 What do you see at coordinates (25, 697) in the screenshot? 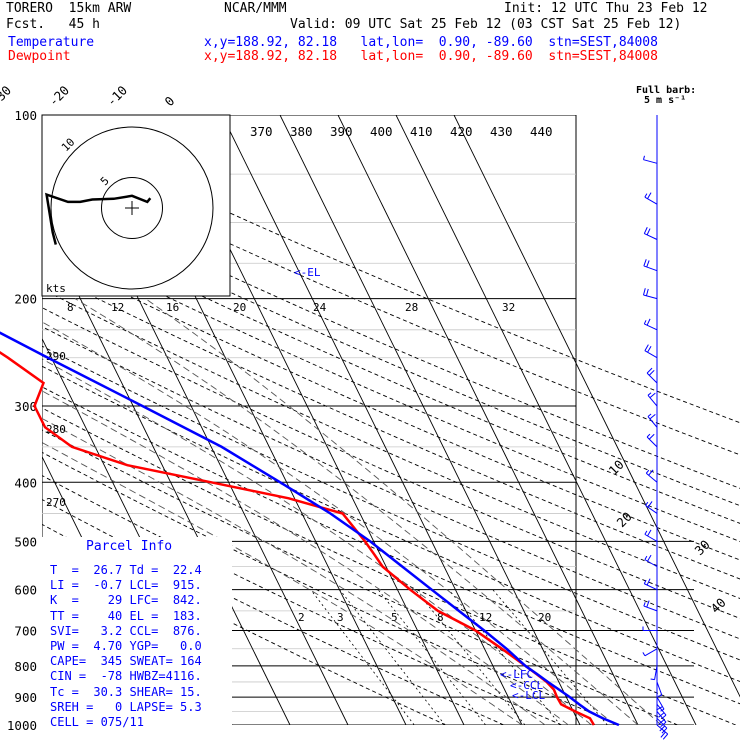
I see `isobar-label: 900` at bounding box center [25, 697].